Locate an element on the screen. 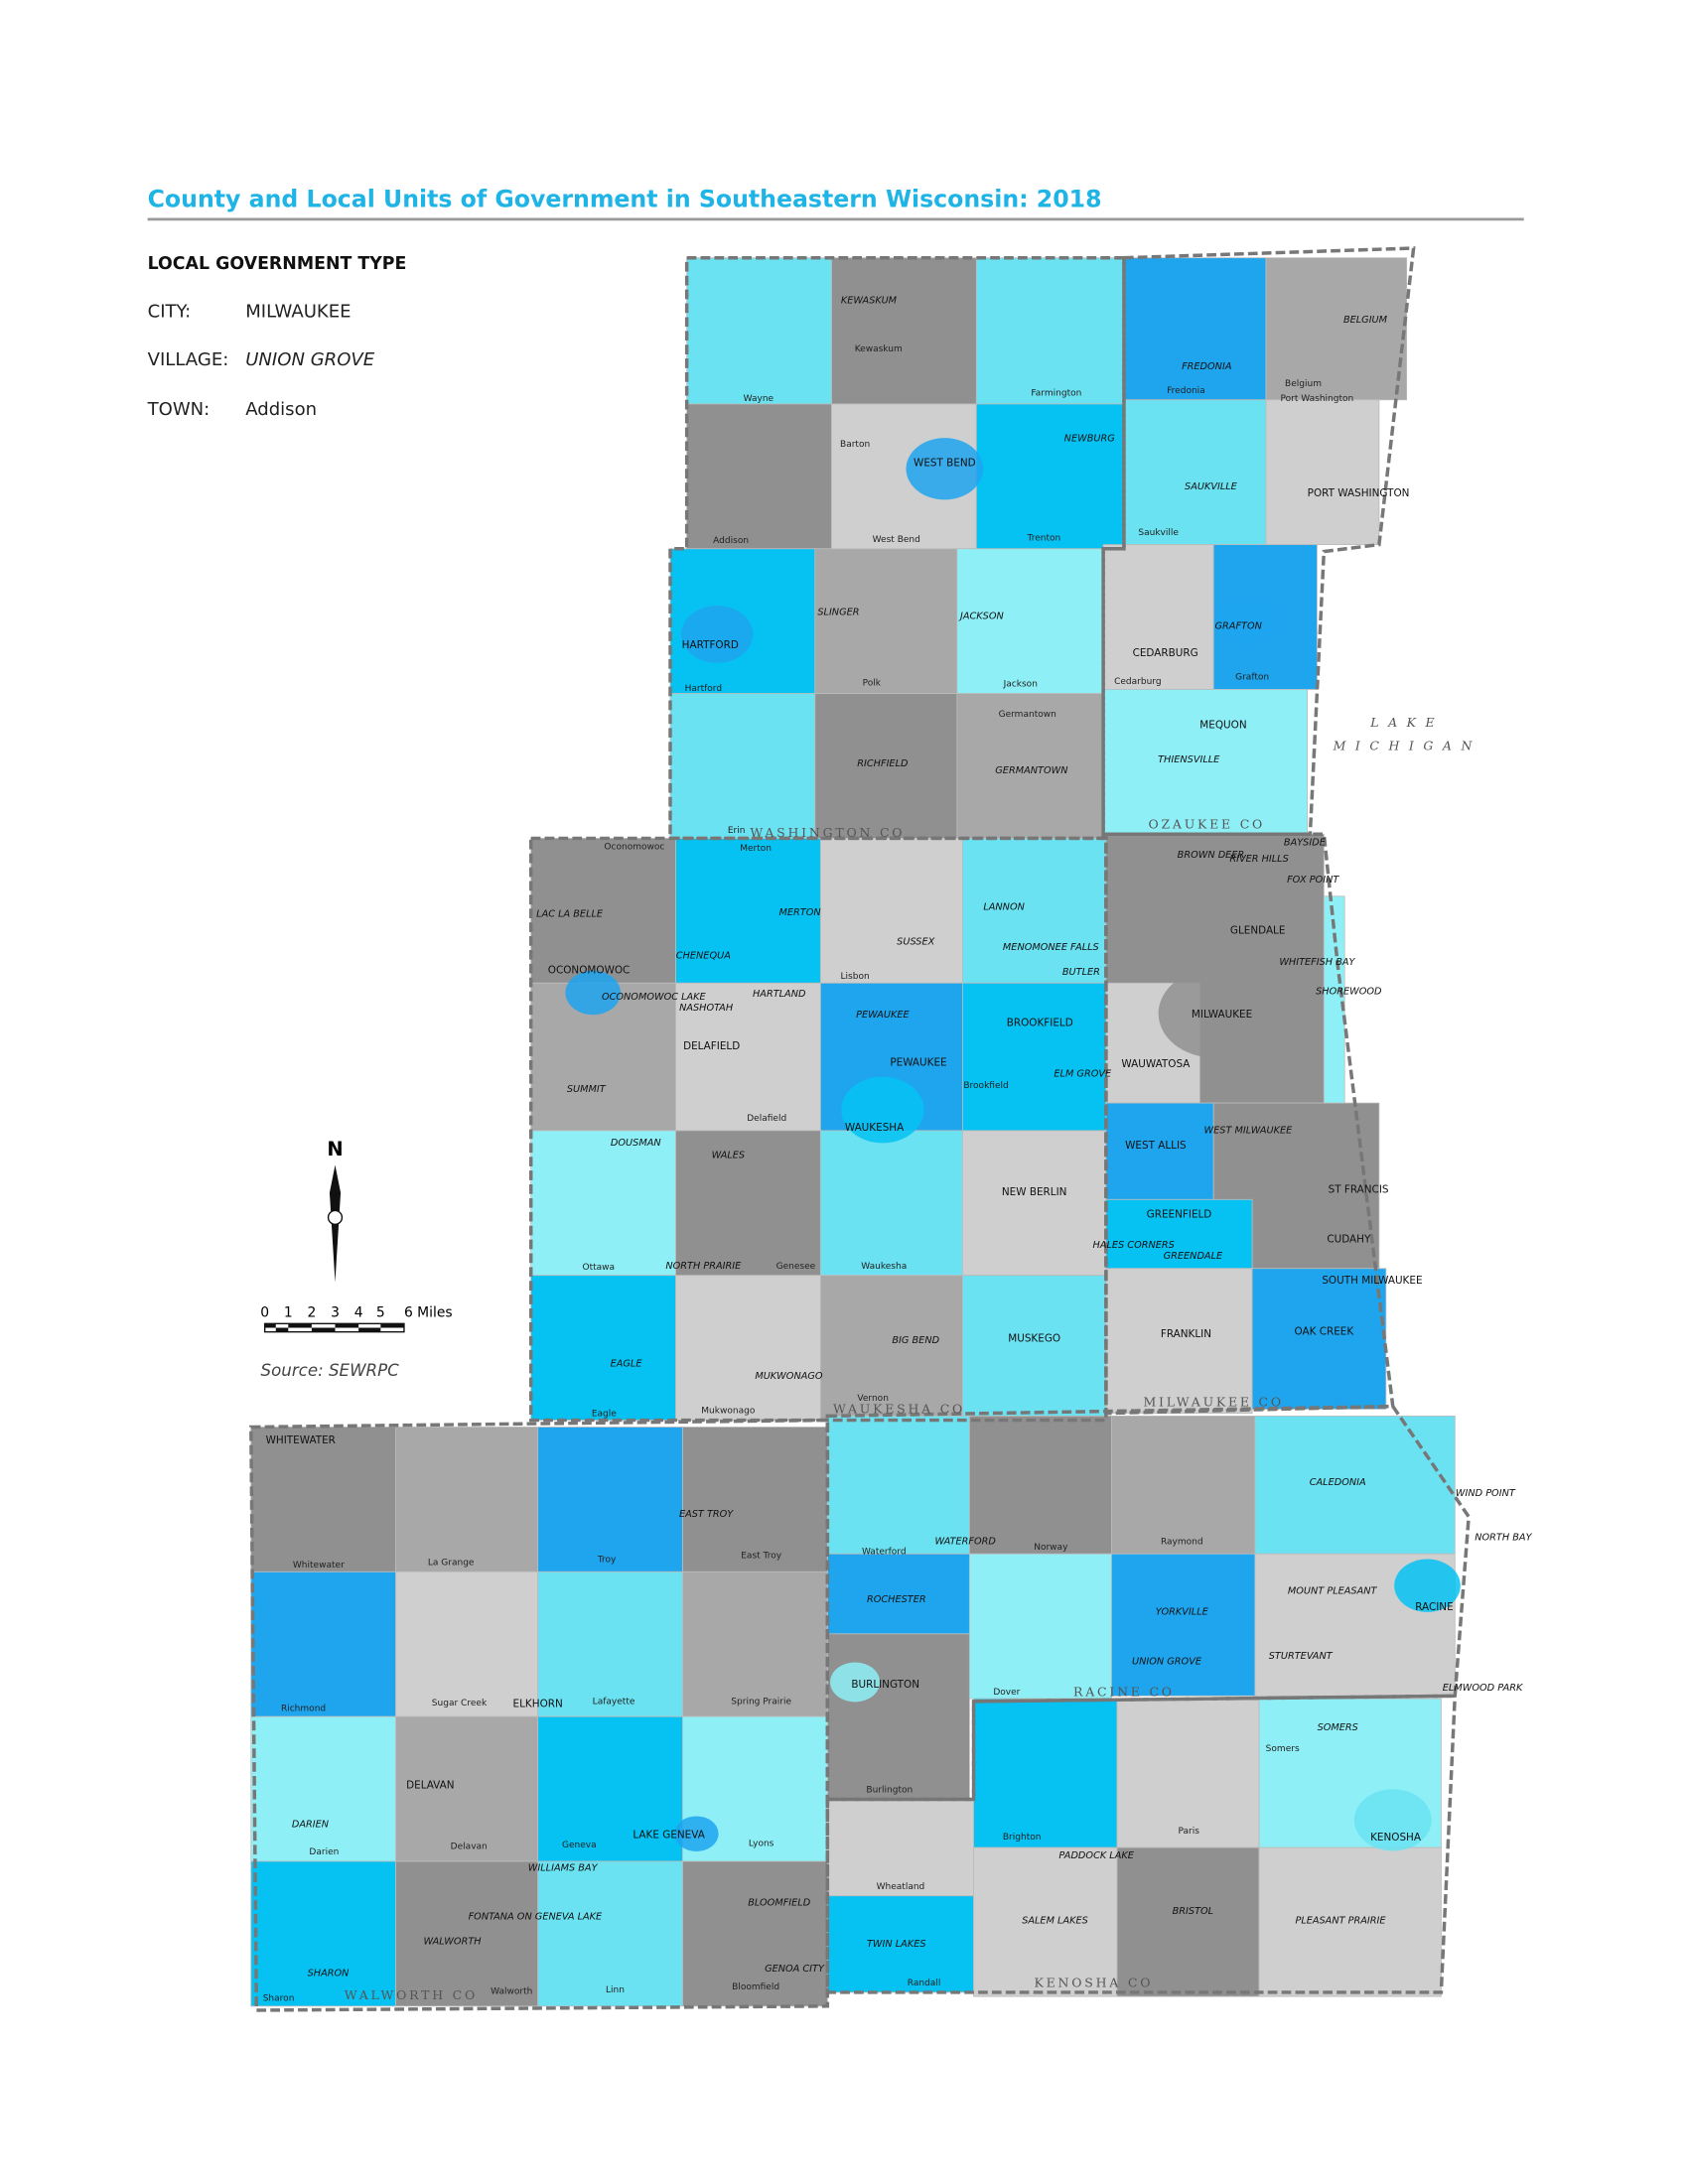 The height and width of the screenshot is (2184, 1688). place-label: STURTEVANT is located at coordinates (1301, 1656).